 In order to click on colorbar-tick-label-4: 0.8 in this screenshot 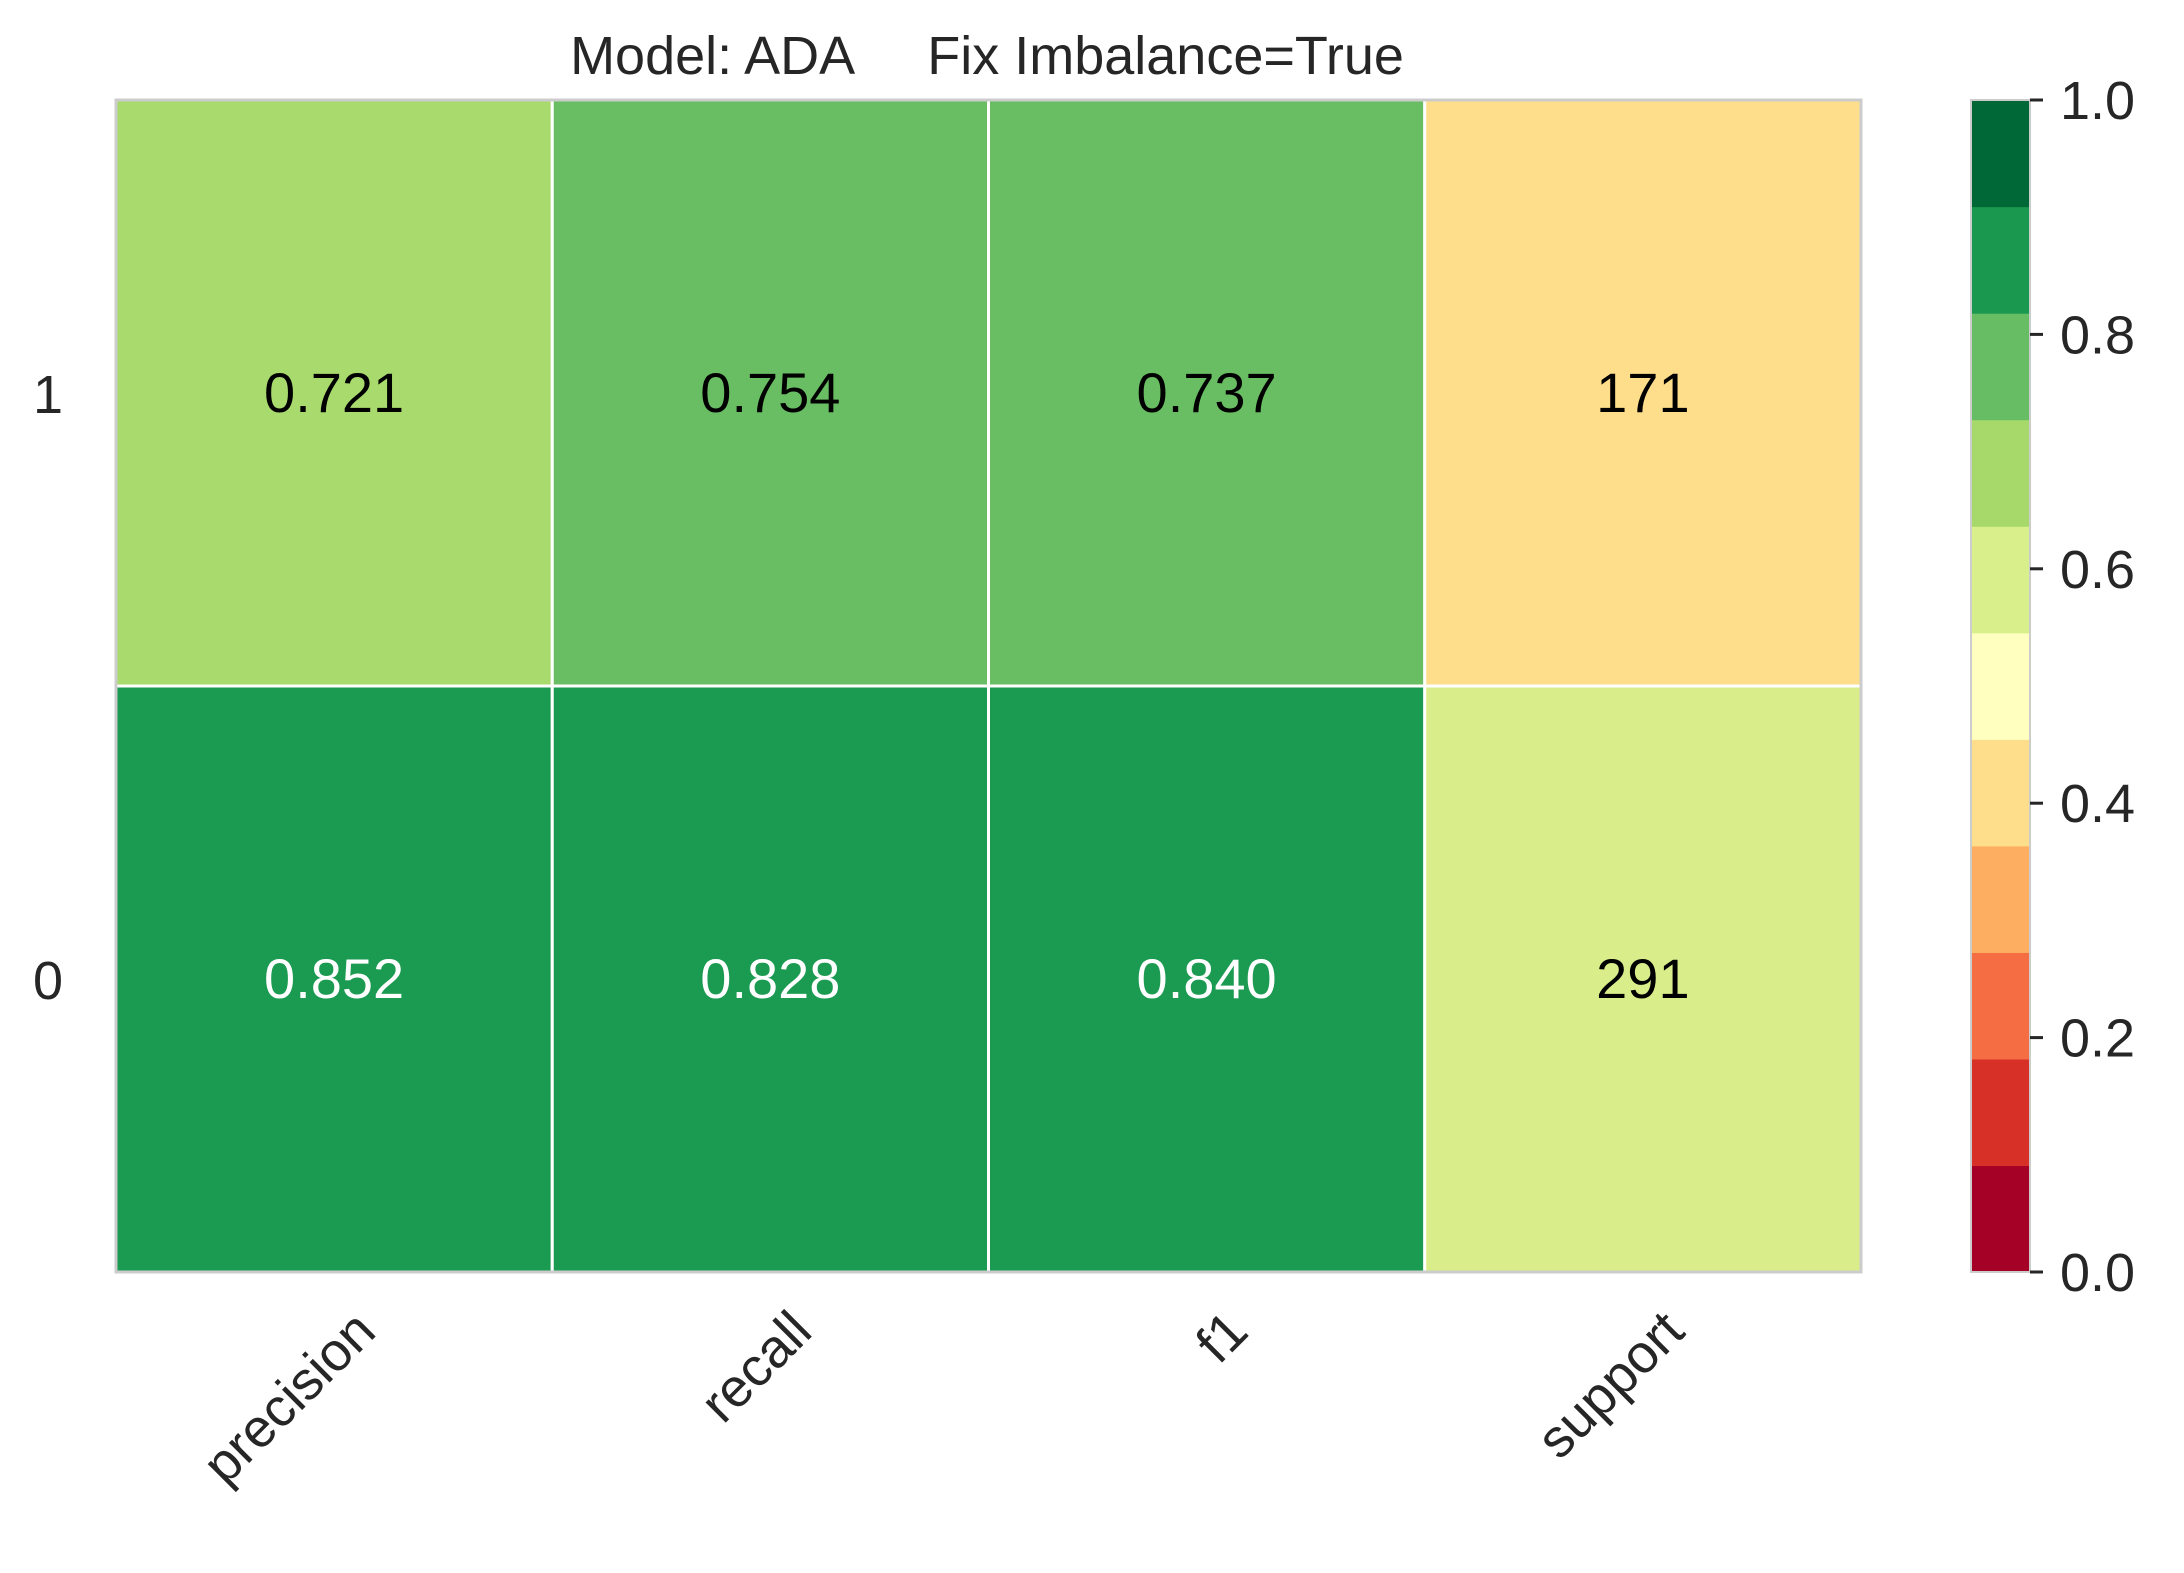, I will do `click(2097, 335)`.